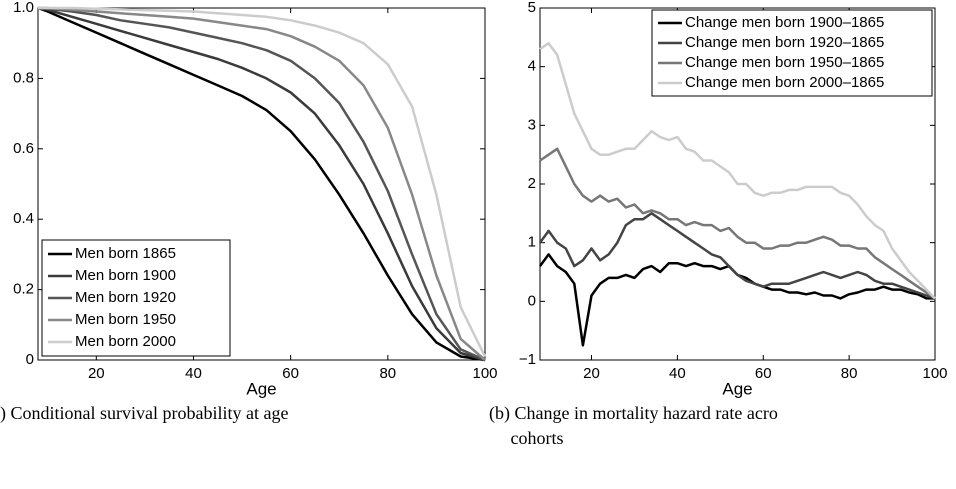  Describe the element at coordinates (125, 297) in the screenshot. I see `legend-label: Men born 1920` at that location.